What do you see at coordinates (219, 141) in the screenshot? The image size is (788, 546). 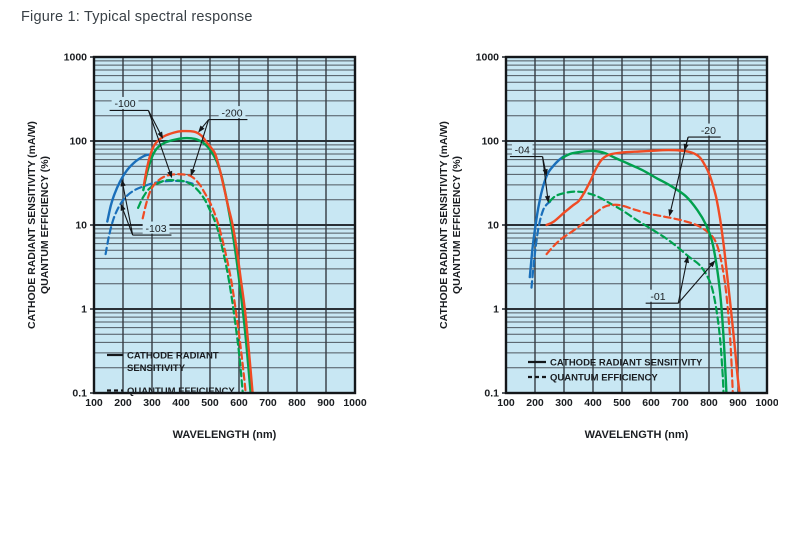 I see `annotation--200: -200` at bounding box center [219, 141].